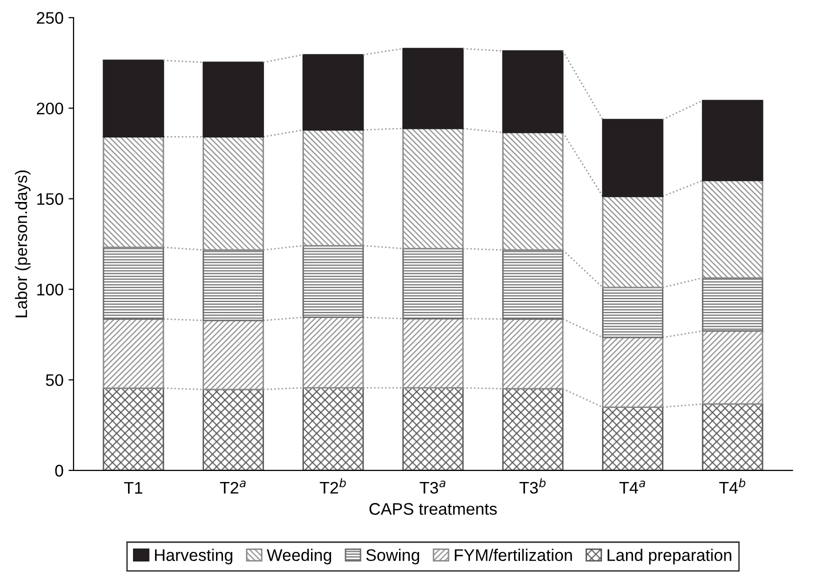  What do you see at coordinates (333, 486) in the screenshot?
I see `x-tick-label: T2$^{b}$` at bounding box center [333, 486].